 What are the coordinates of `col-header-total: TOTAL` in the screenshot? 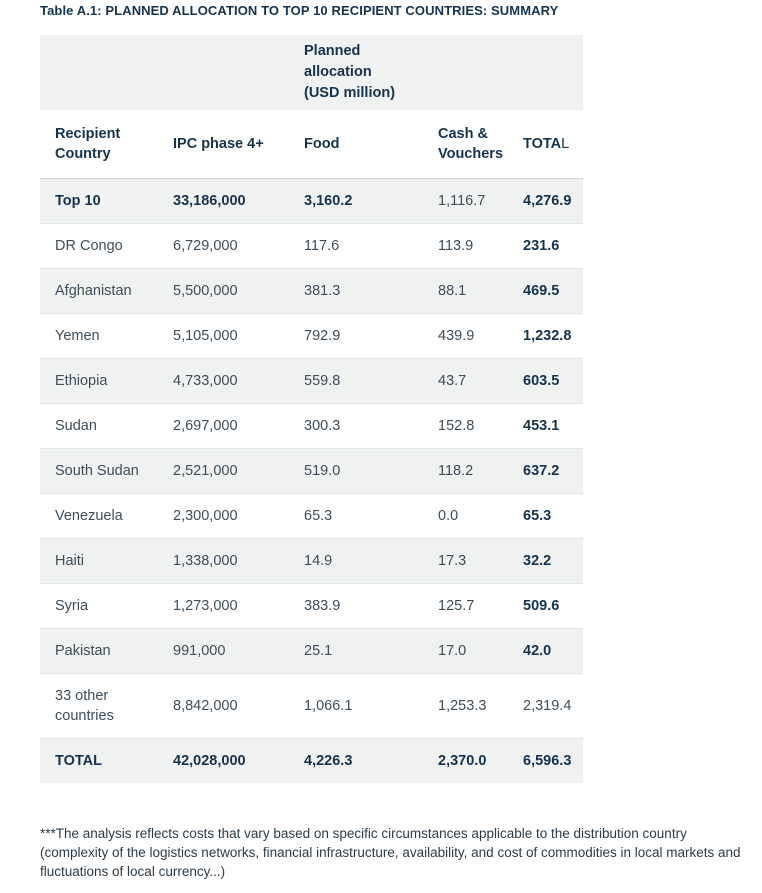 It's located at (545, 144).